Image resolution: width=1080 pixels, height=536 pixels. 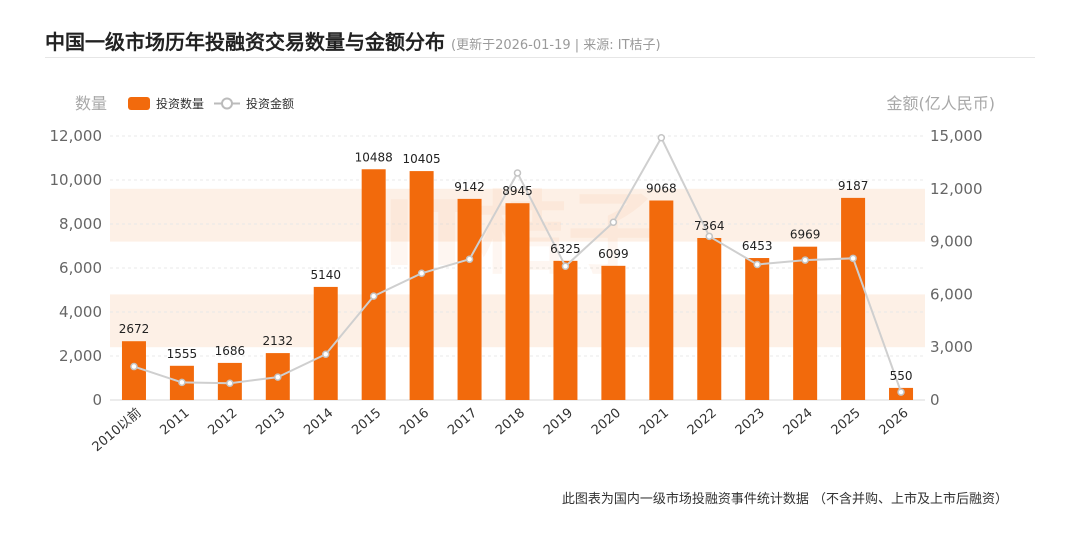 I want to click on x-tick-label: 2020, so click(x=606, y=422).